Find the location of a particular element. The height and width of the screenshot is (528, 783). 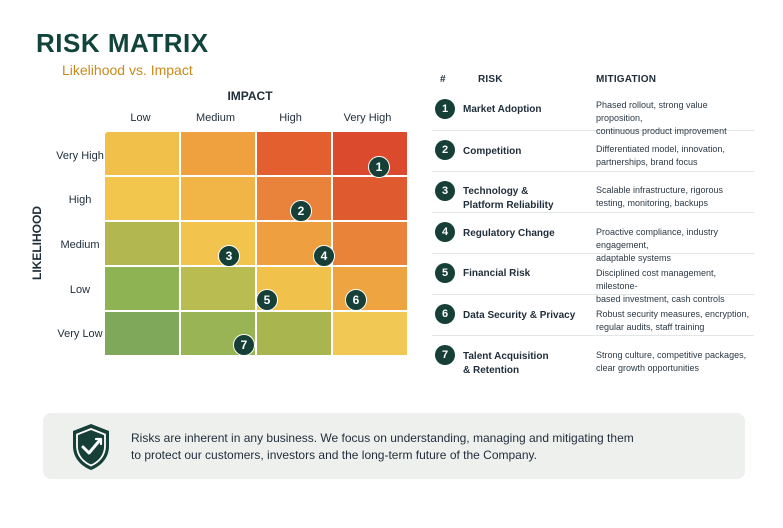

likelihood-row-label: Very Low is located at coordinates (80, 334).